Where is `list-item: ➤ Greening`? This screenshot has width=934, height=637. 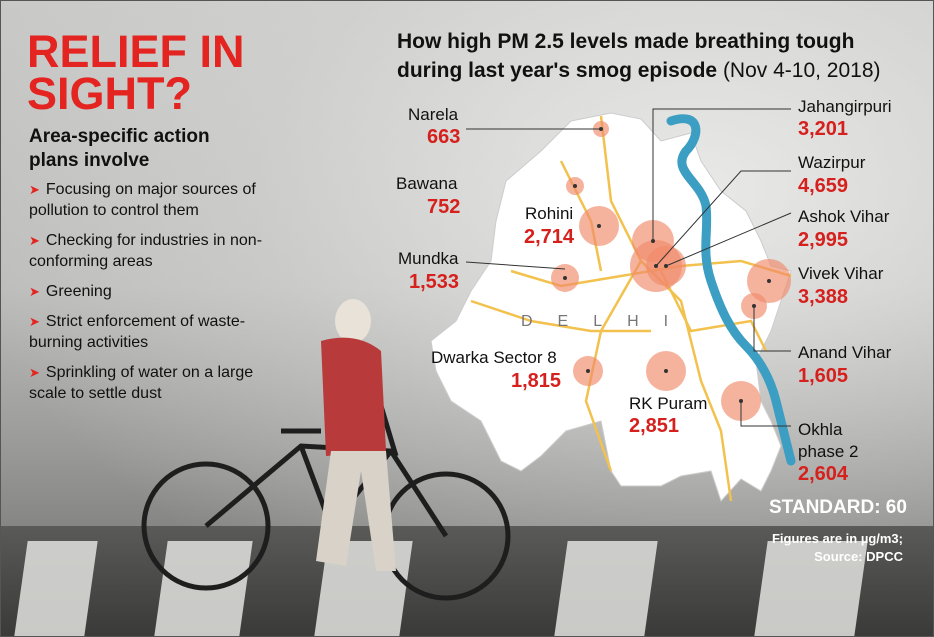
list-item: ➤ Greening is located at coordinates (70, 291).